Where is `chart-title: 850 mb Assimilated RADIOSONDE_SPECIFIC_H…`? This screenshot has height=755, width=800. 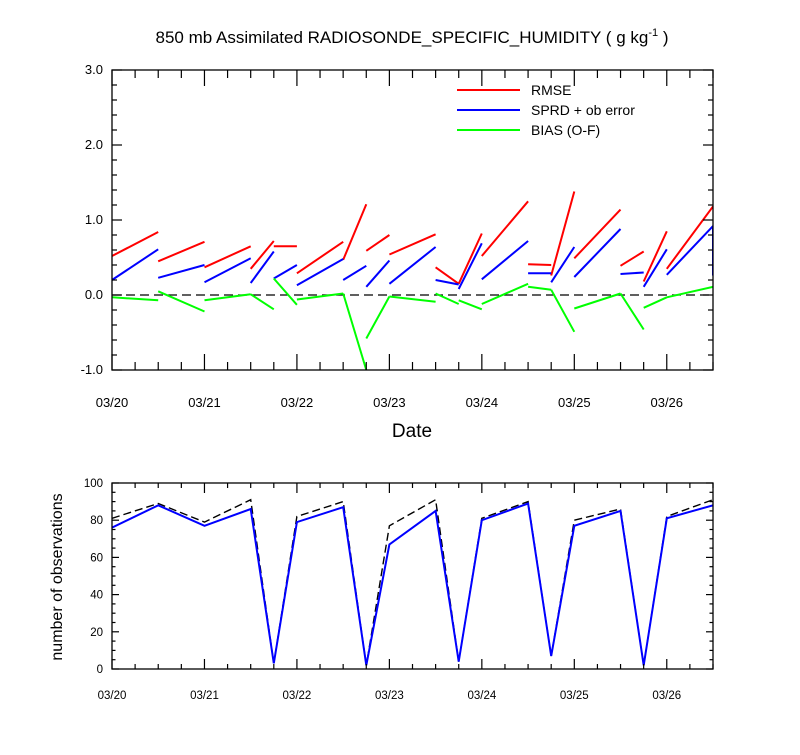 chart-title: 850 mb Assimilated RADIOSONDE_SPECIFIC_H… is located at coordinates (412, 37).